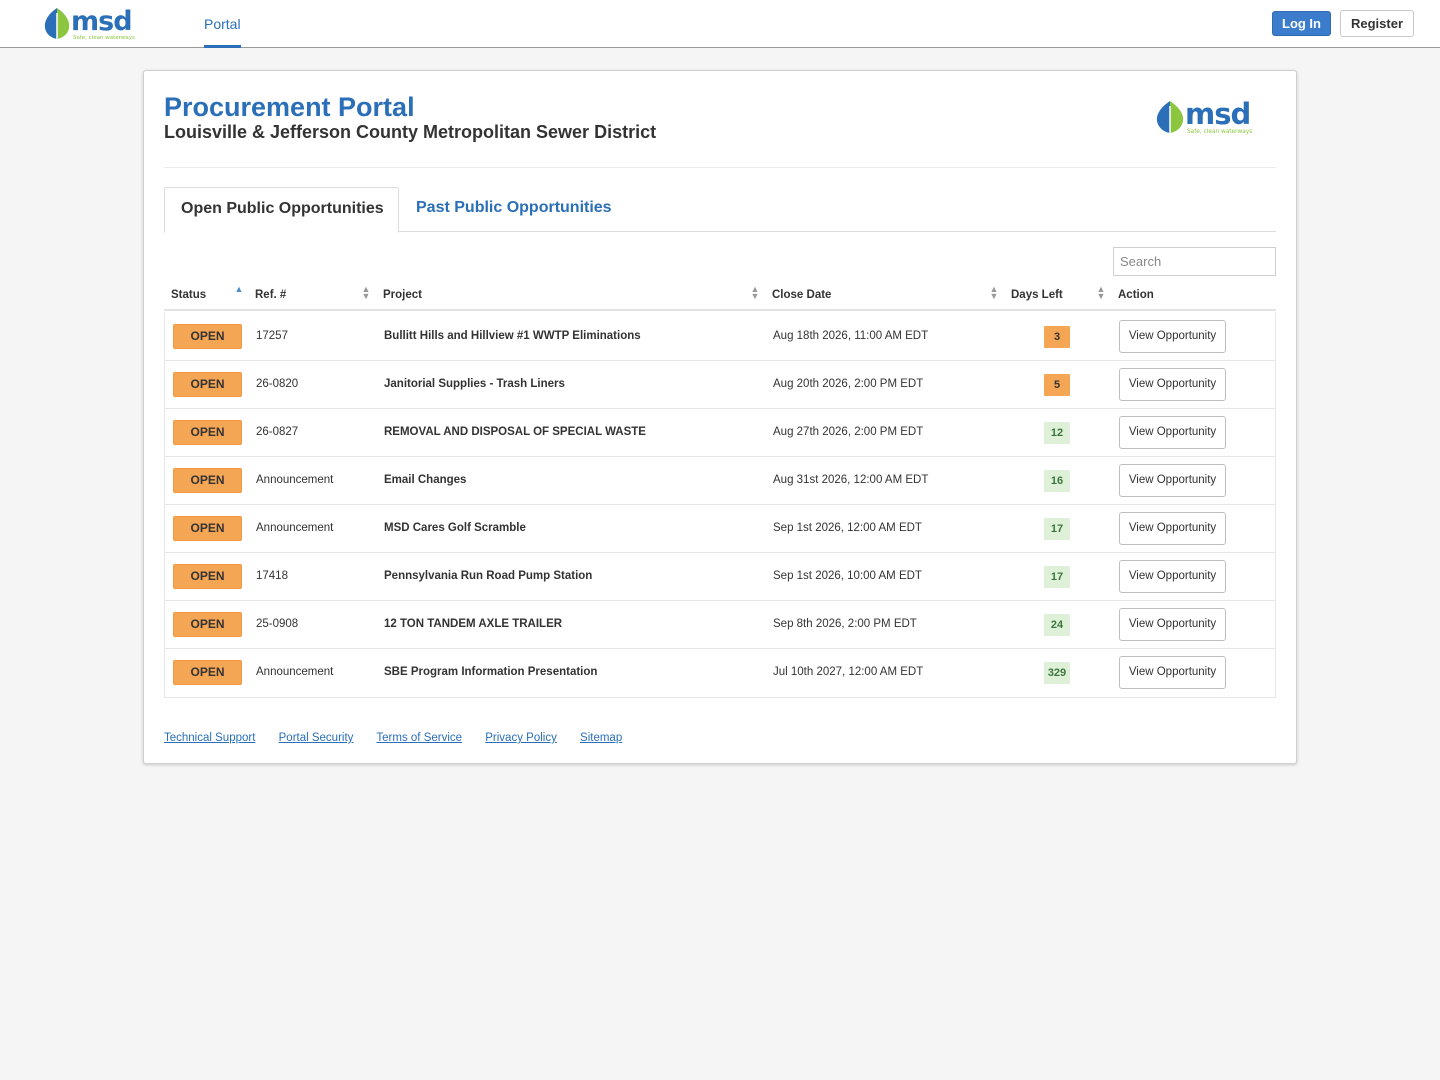 This screenshot has width=1440, height=1080. I want to click on project-name: 12 TON TANDEM AXLE TRAILER, so click(473, 624).